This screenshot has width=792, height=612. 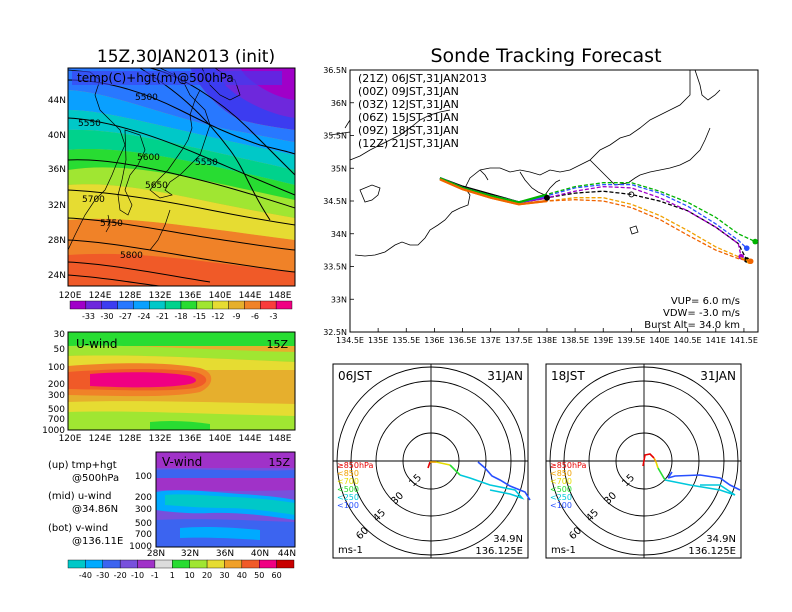 I want to click on legend-entry-06z: (06Z) 15JST,31JAN, so click(x=408, y=117).